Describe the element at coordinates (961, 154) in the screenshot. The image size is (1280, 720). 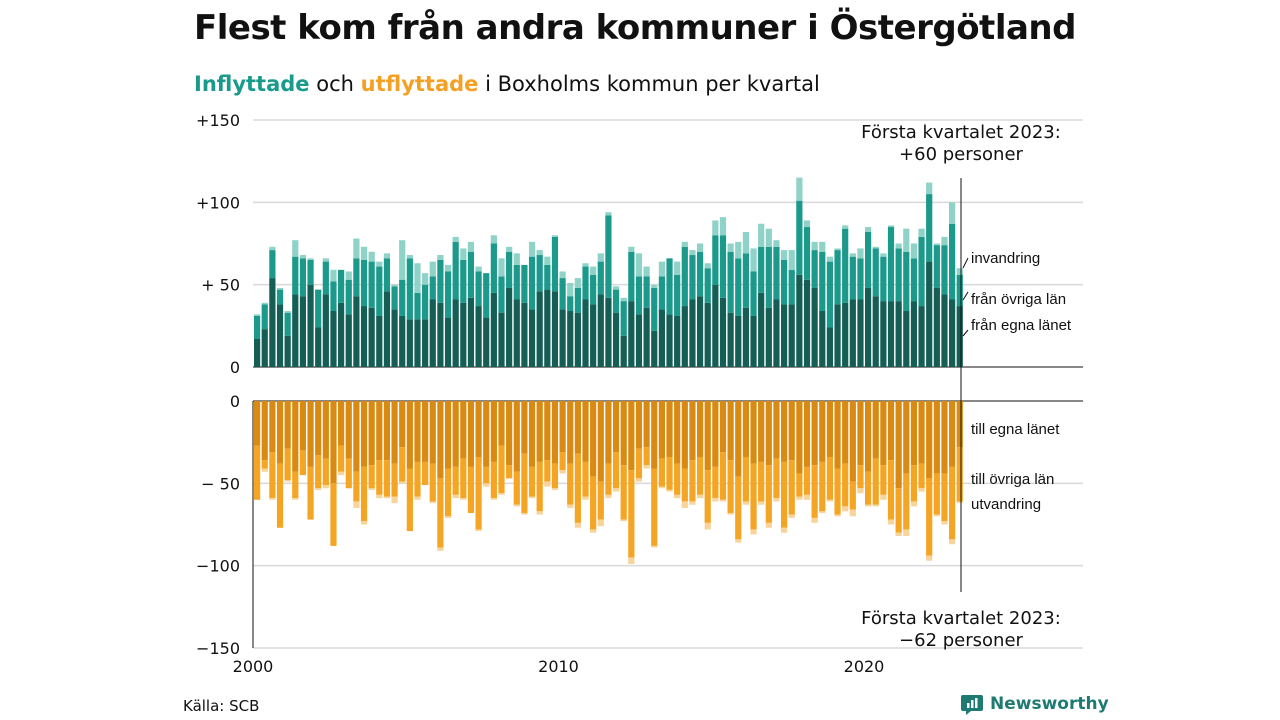
I see `top-annotation-line2: +60 personer` at that location.